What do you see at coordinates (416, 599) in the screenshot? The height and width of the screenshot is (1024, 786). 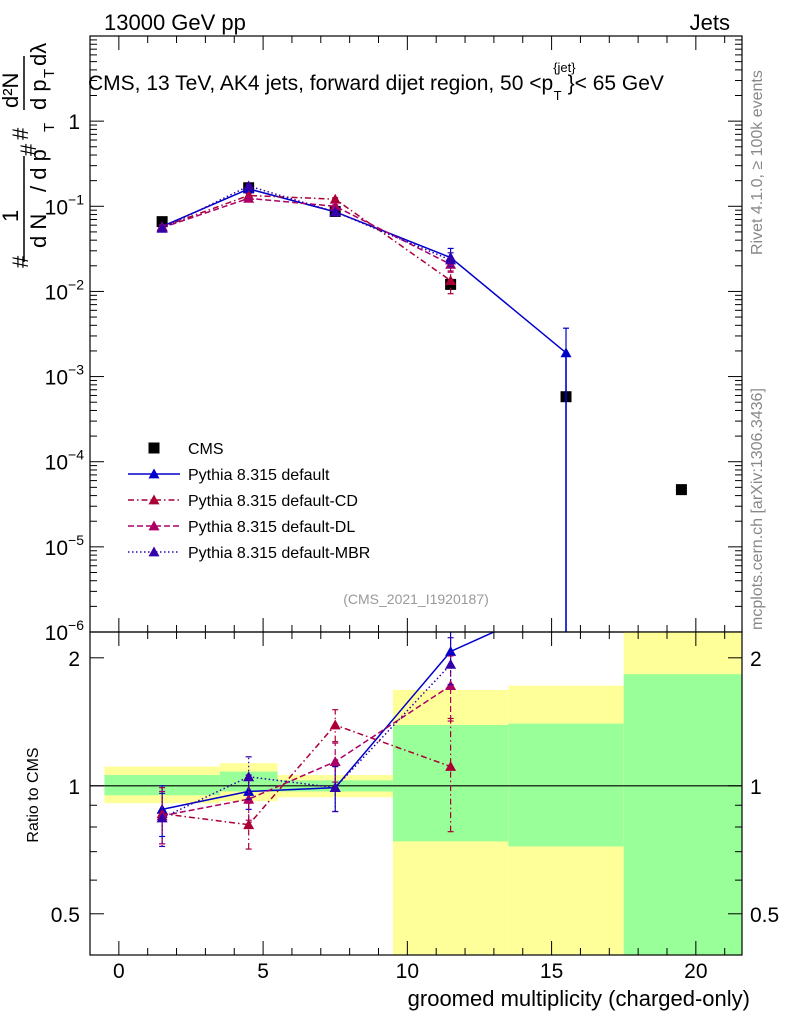 I see `analysis-tag: (CMS_2021_I1920187)` at bounding box center [416, 599].